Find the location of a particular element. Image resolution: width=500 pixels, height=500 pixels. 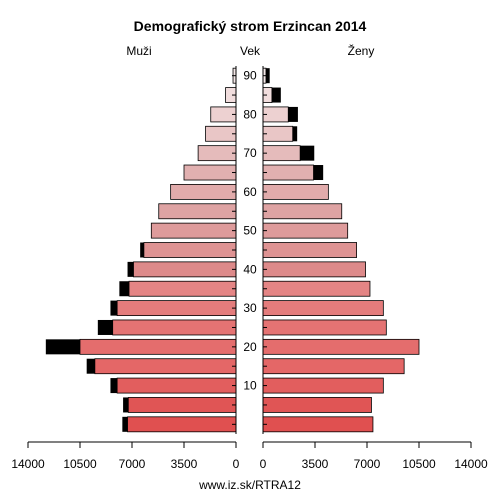

age-tick-label: 70 is located at coordinates (250, 153).